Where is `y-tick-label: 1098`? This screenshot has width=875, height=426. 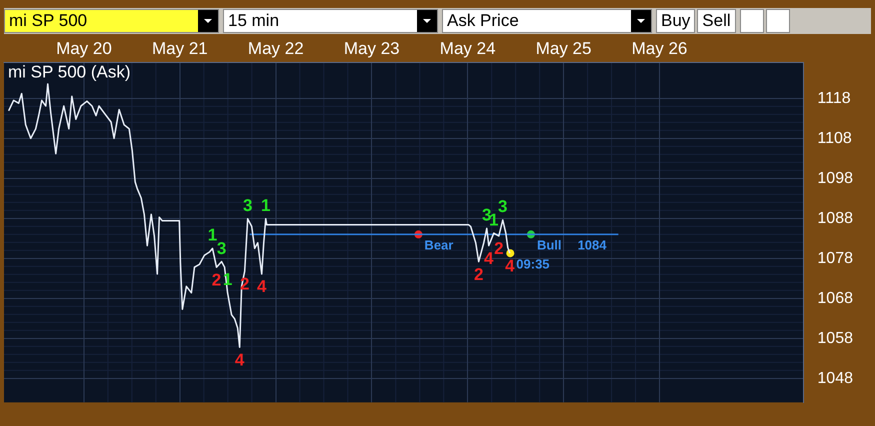 y-tick-label: 1098 is located at coordinates (835, 178).